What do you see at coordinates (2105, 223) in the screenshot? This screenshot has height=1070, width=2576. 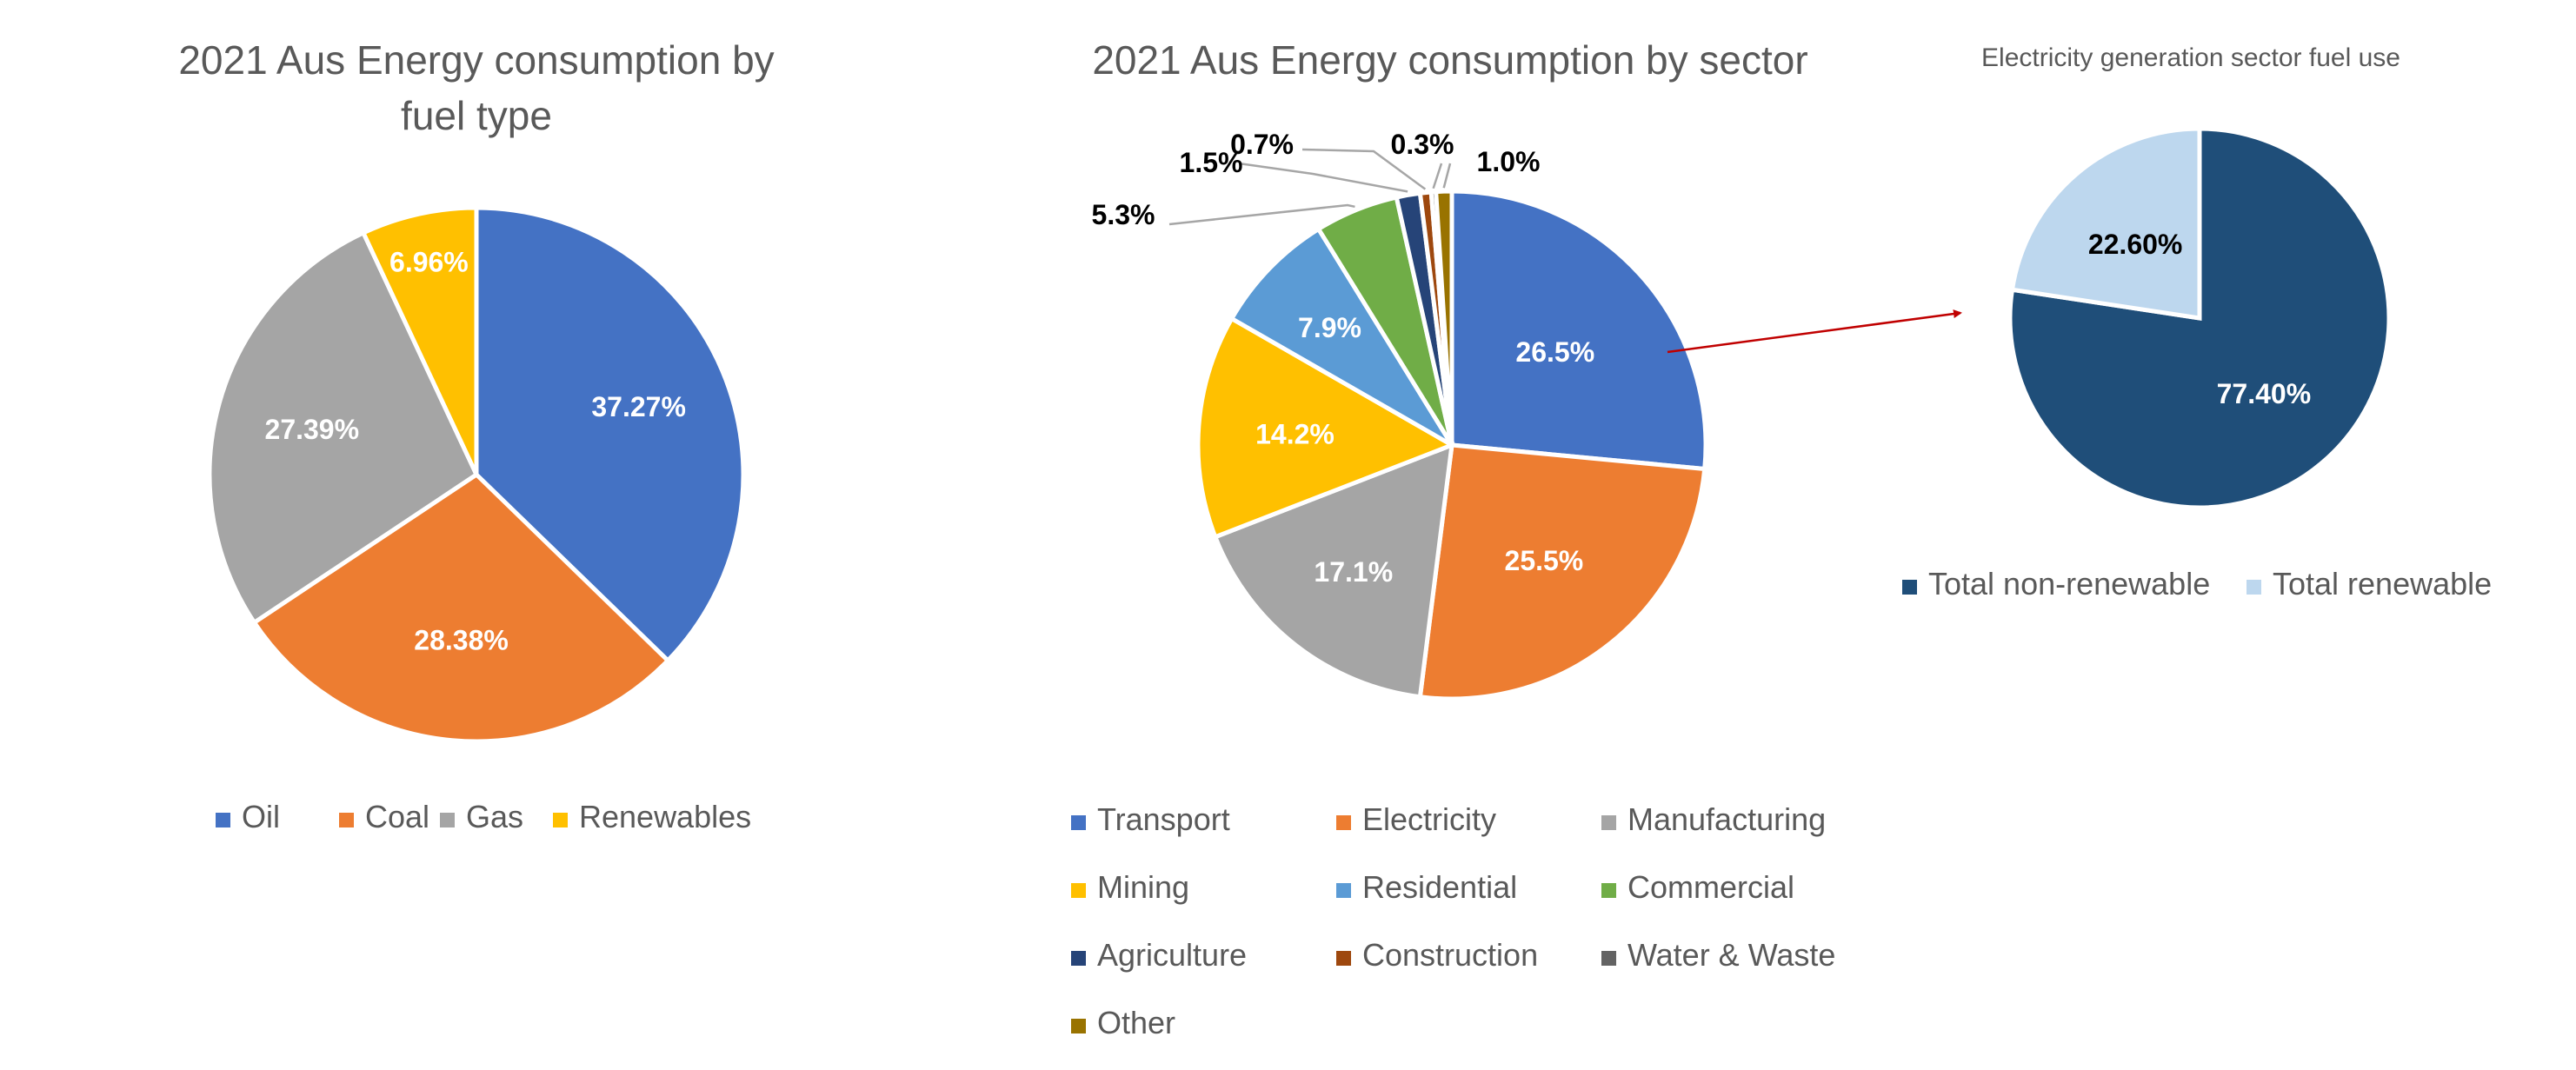 I see `pie-slice-total-renewable` at bounding box center [2105, 223].